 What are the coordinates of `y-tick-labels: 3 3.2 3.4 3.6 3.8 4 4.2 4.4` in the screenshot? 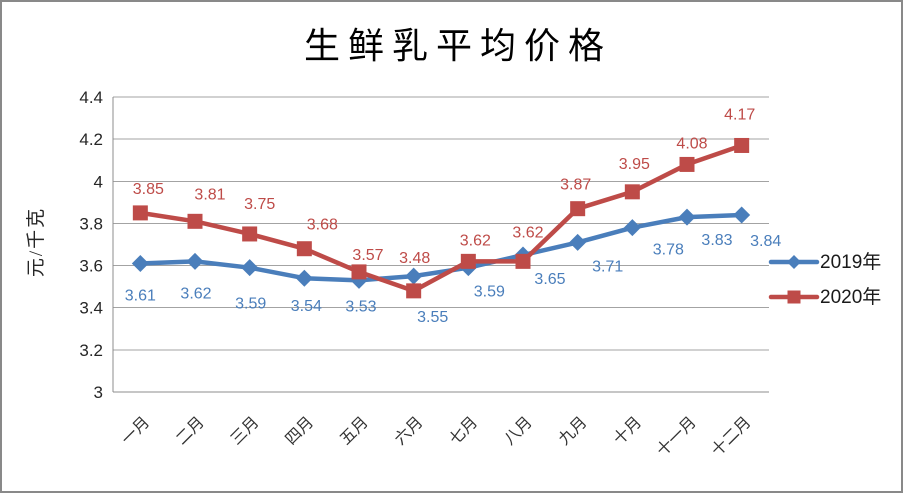 It's located at (91, 245).